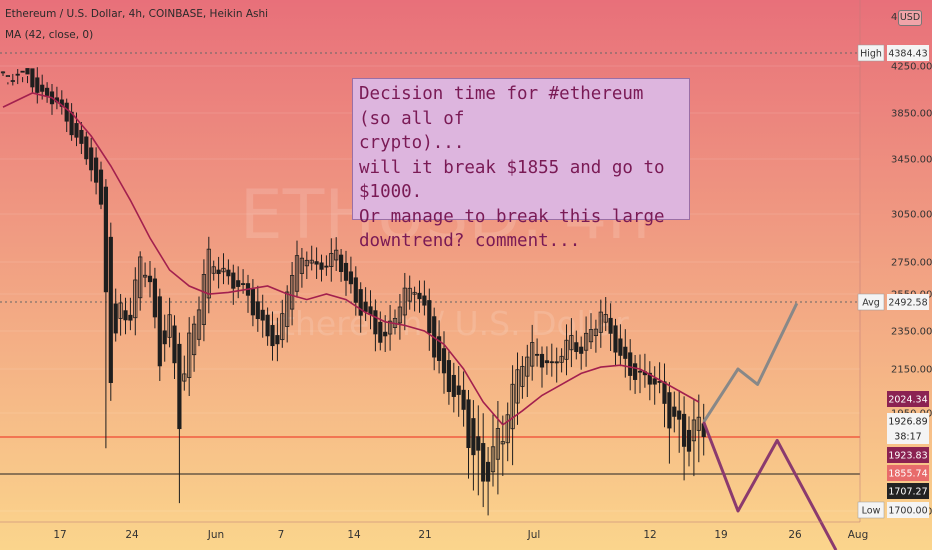 Image resolution: width=932 pixels, height=550 pixels. What do you see at coordinates (434, 531) in the screenshot?
I see `time-axis: 17 24 Jun 7 14 21 Jul 12 19 26 Aug` at bounding box center [434, 531].